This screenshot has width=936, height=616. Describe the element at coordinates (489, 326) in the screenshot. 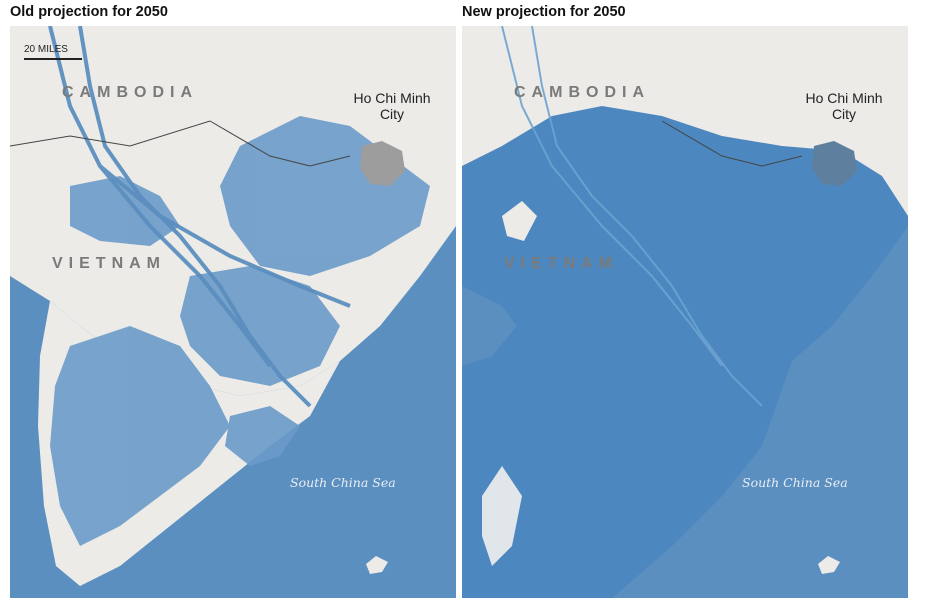

I see `sea-west` at that location.